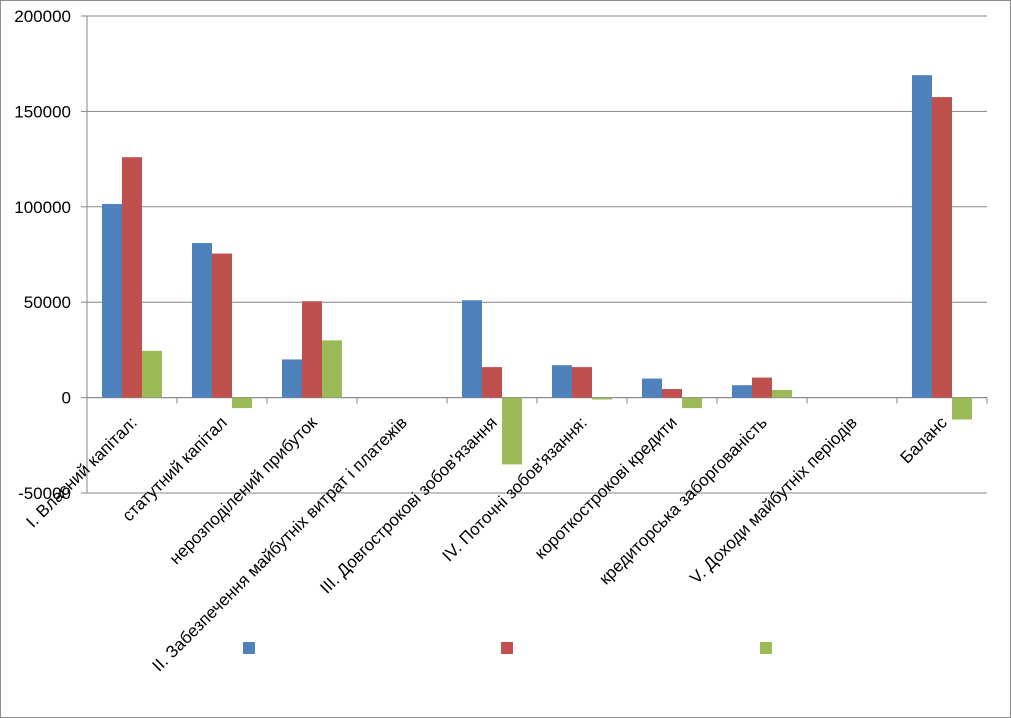 Image resolution: width=1011 pixels, height=718 pixels. Describe the element at coordinates (408, 505) in the screenshot. I see `x-category-label: ІІІ. Довгострокові зобов'язання` at that location.